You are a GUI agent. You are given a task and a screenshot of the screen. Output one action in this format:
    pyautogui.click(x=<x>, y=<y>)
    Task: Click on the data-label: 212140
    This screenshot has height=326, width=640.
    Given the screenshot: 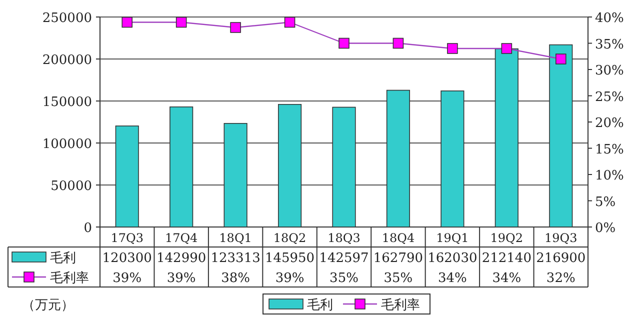 What is the action you would take?
    pyautogui.click(x=507, y=258)
    